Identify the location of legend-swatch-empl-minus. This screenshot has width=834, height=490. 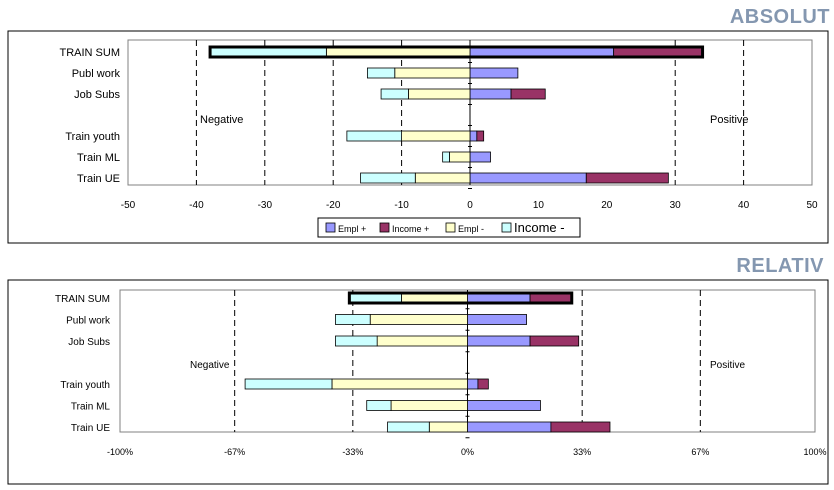
(450, 227).